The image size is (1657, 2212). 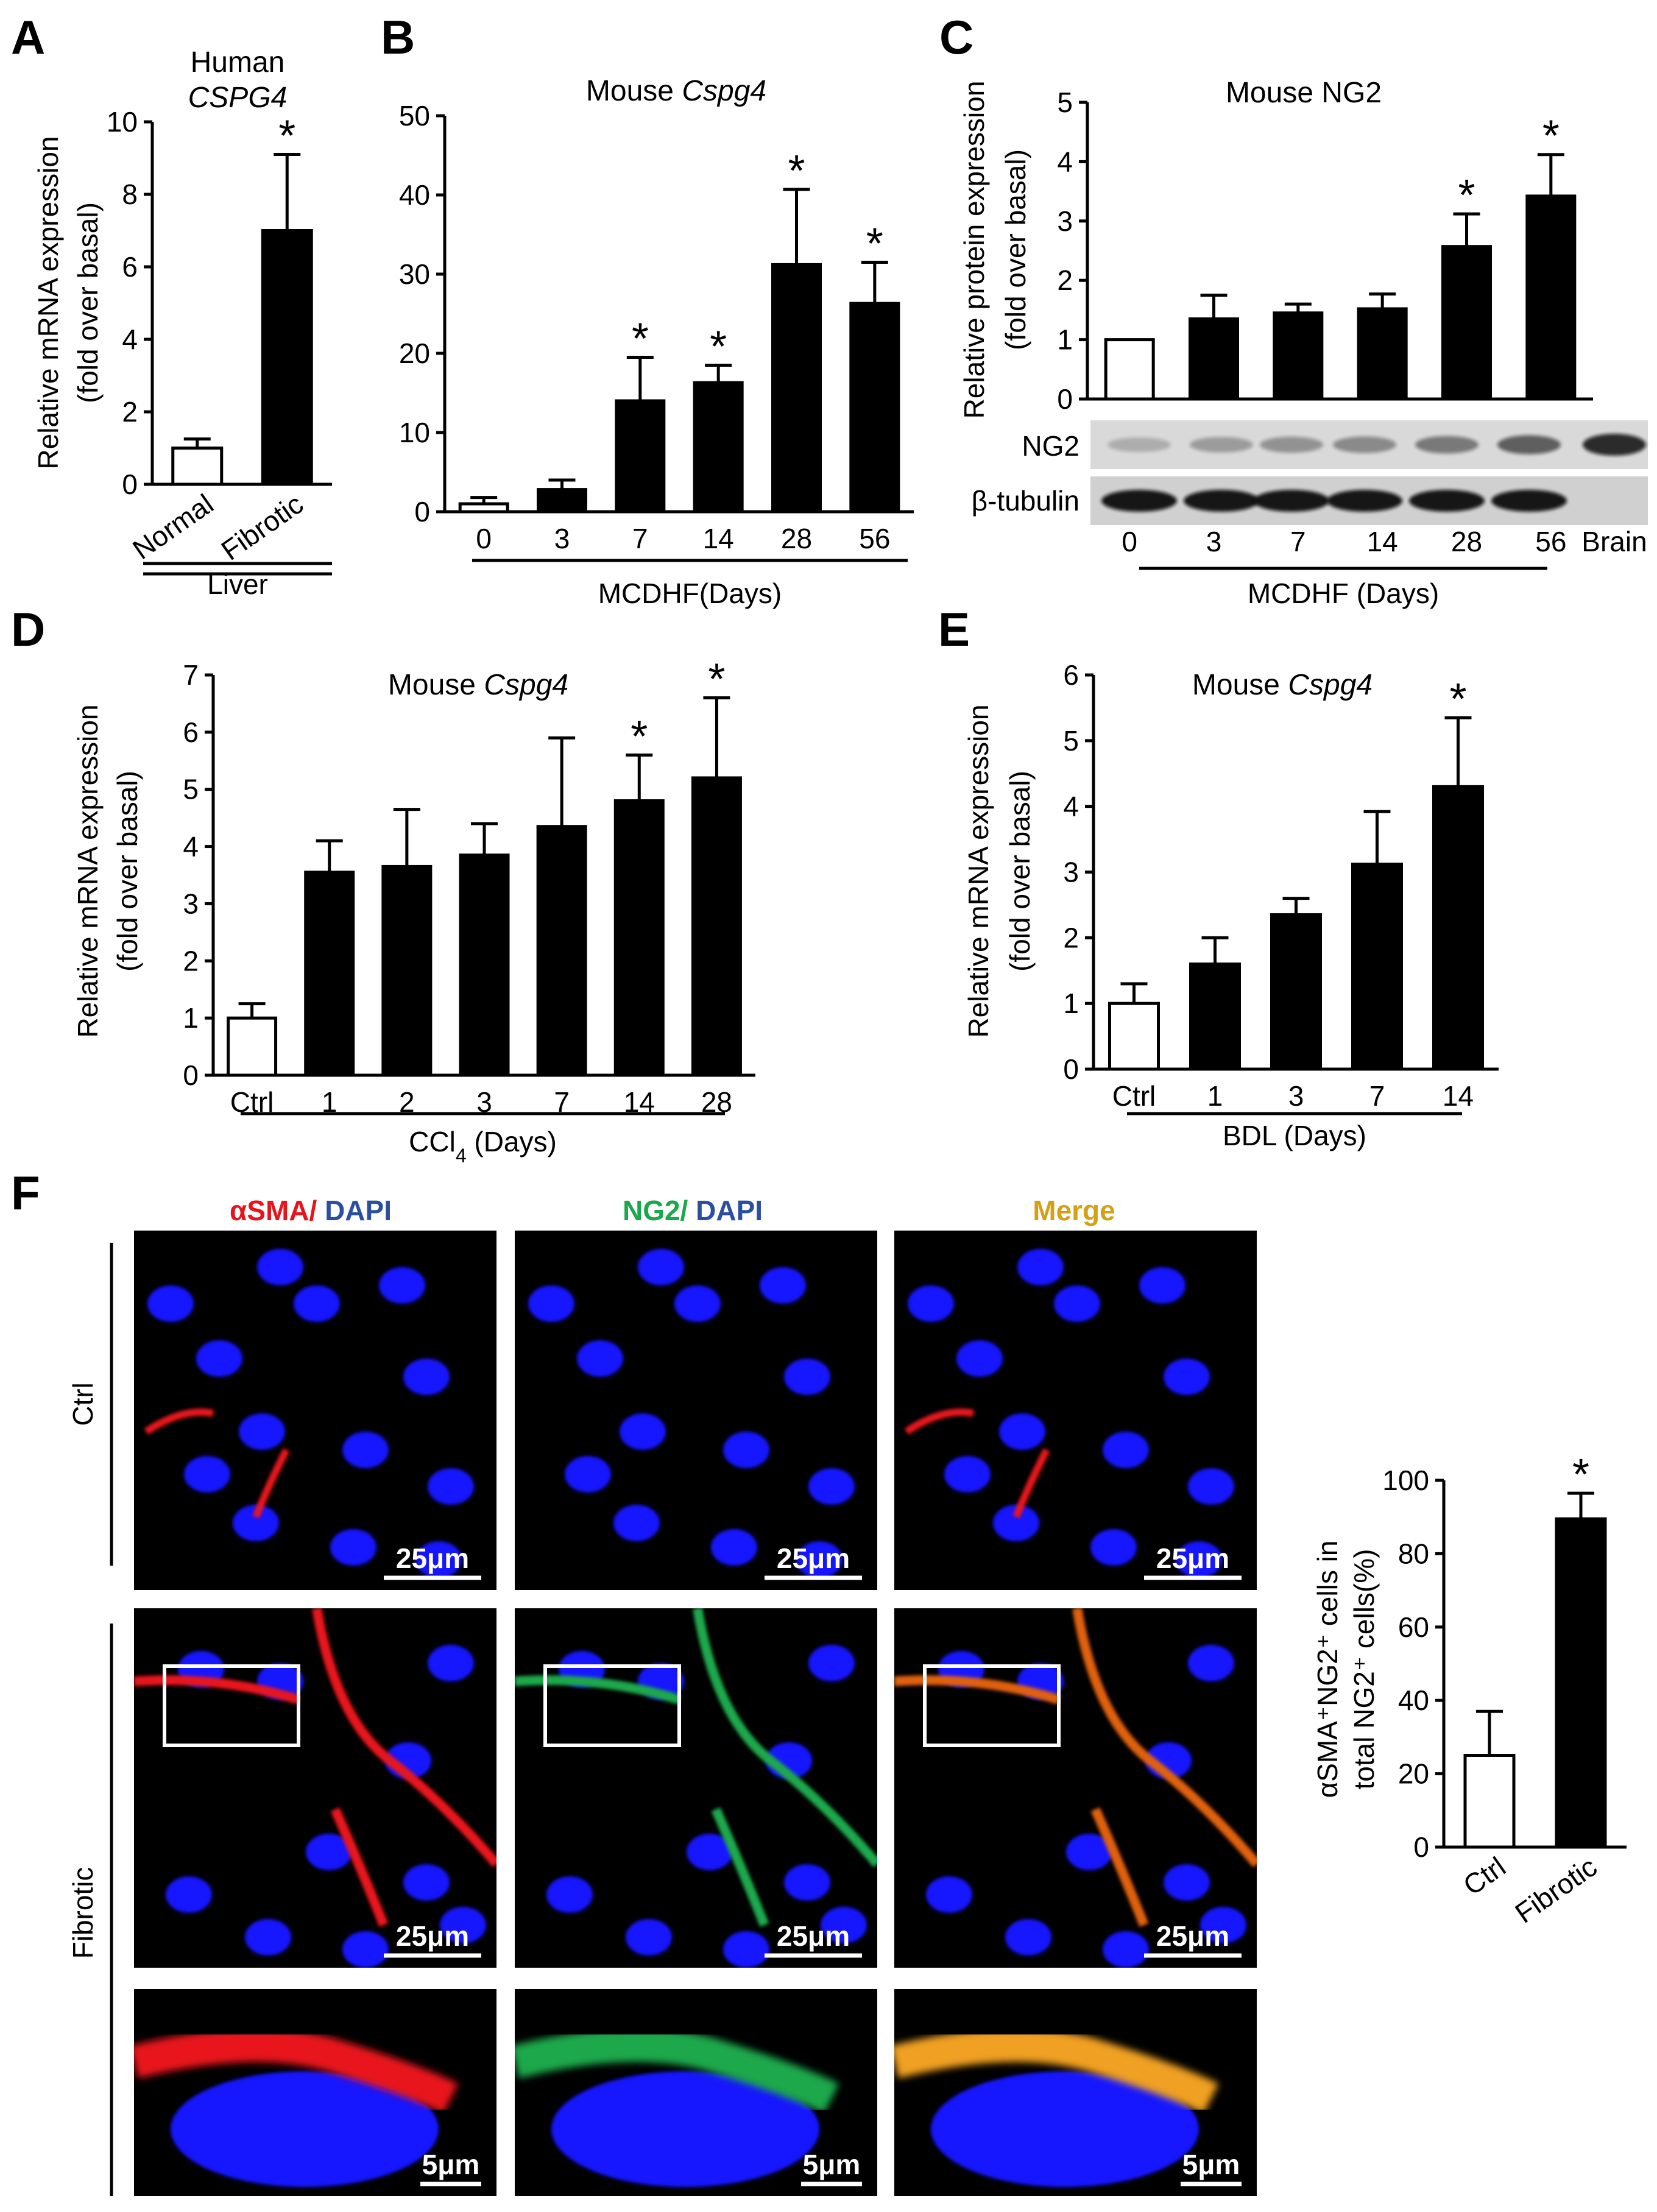 I want to click on y-tick-label: 40, so click(x=1413, y=1700).